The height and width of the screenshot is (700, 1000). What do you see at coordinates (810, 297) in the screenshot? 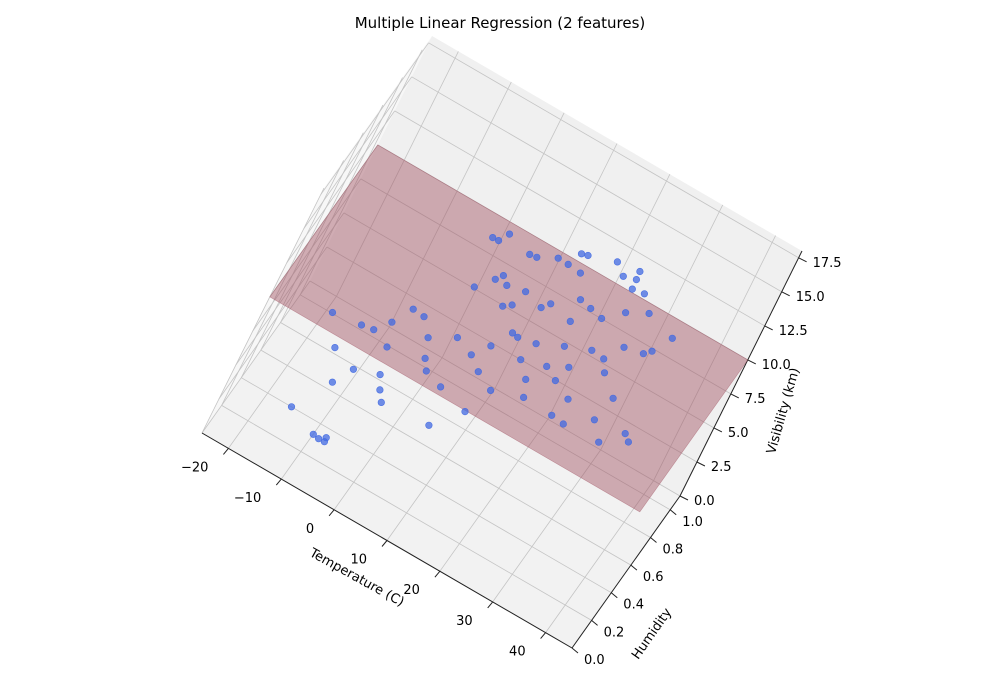
I see `z-tick-label: 15.0` at bounding box center [810, 297].